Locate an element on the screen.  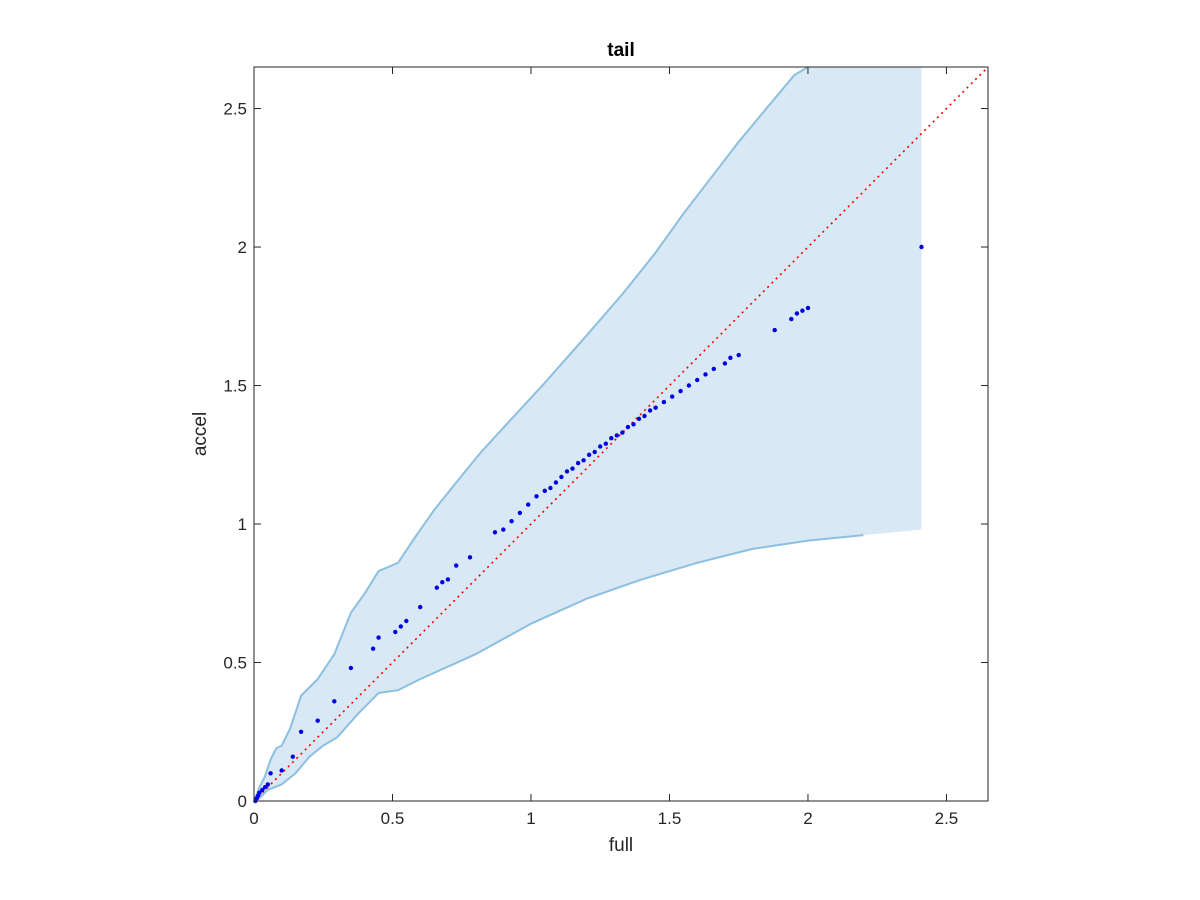
chart-title: tail is located at coordinates (620, 50).